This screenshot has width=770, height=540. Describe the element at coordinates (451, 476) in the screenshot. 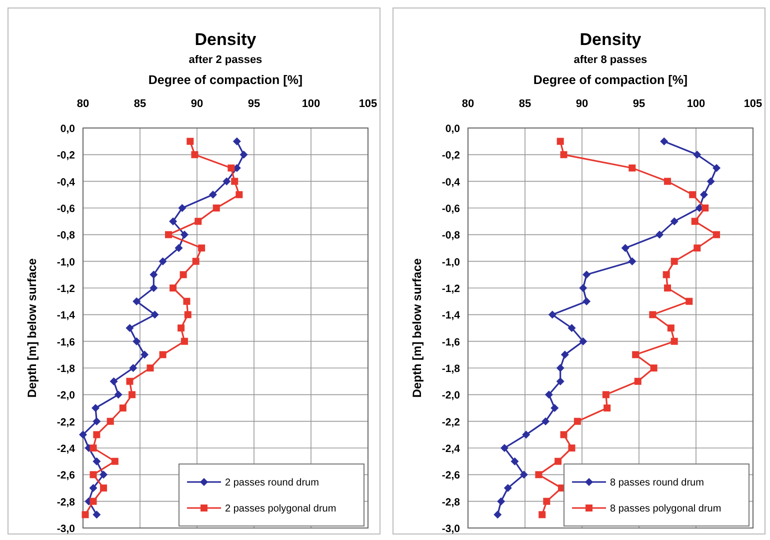

I see `y-tick-label: -2,6` at that location.